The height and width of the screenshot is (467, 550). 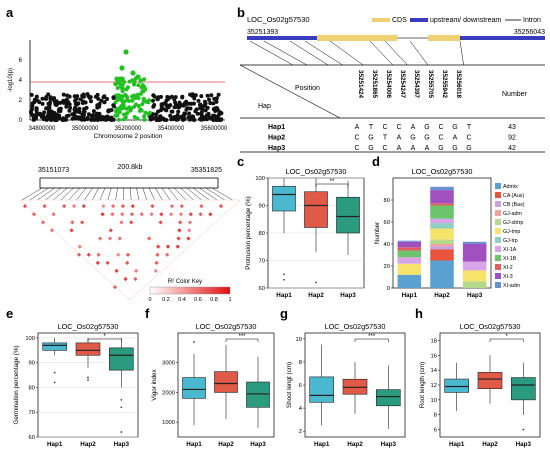 What do you see at coordinates (242, 337) in the screenshot?
I see `sig-label: ***` at bounding box center [242, 337].